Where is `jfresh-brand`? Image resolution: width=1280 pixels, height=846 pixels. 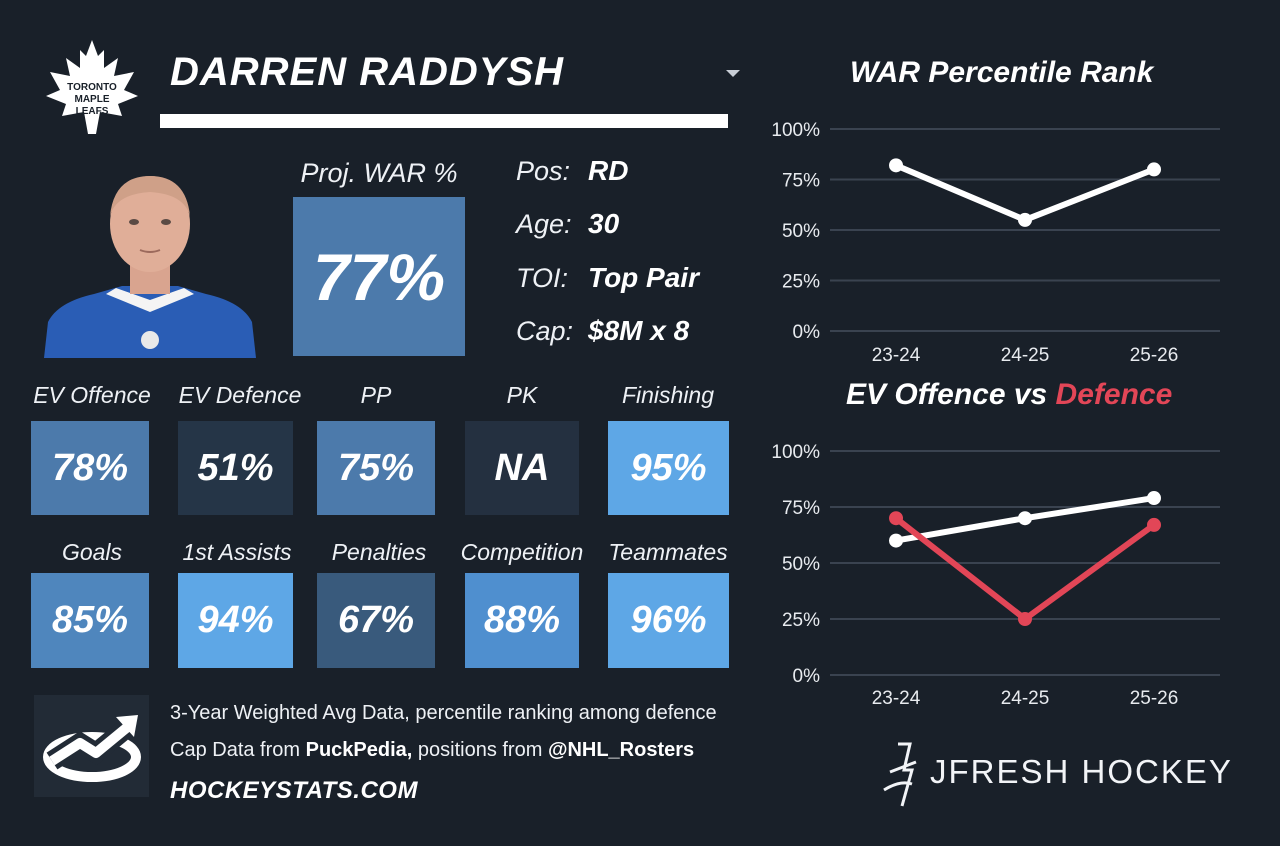 jfresh-brand is located at coordinates (1056, 775).